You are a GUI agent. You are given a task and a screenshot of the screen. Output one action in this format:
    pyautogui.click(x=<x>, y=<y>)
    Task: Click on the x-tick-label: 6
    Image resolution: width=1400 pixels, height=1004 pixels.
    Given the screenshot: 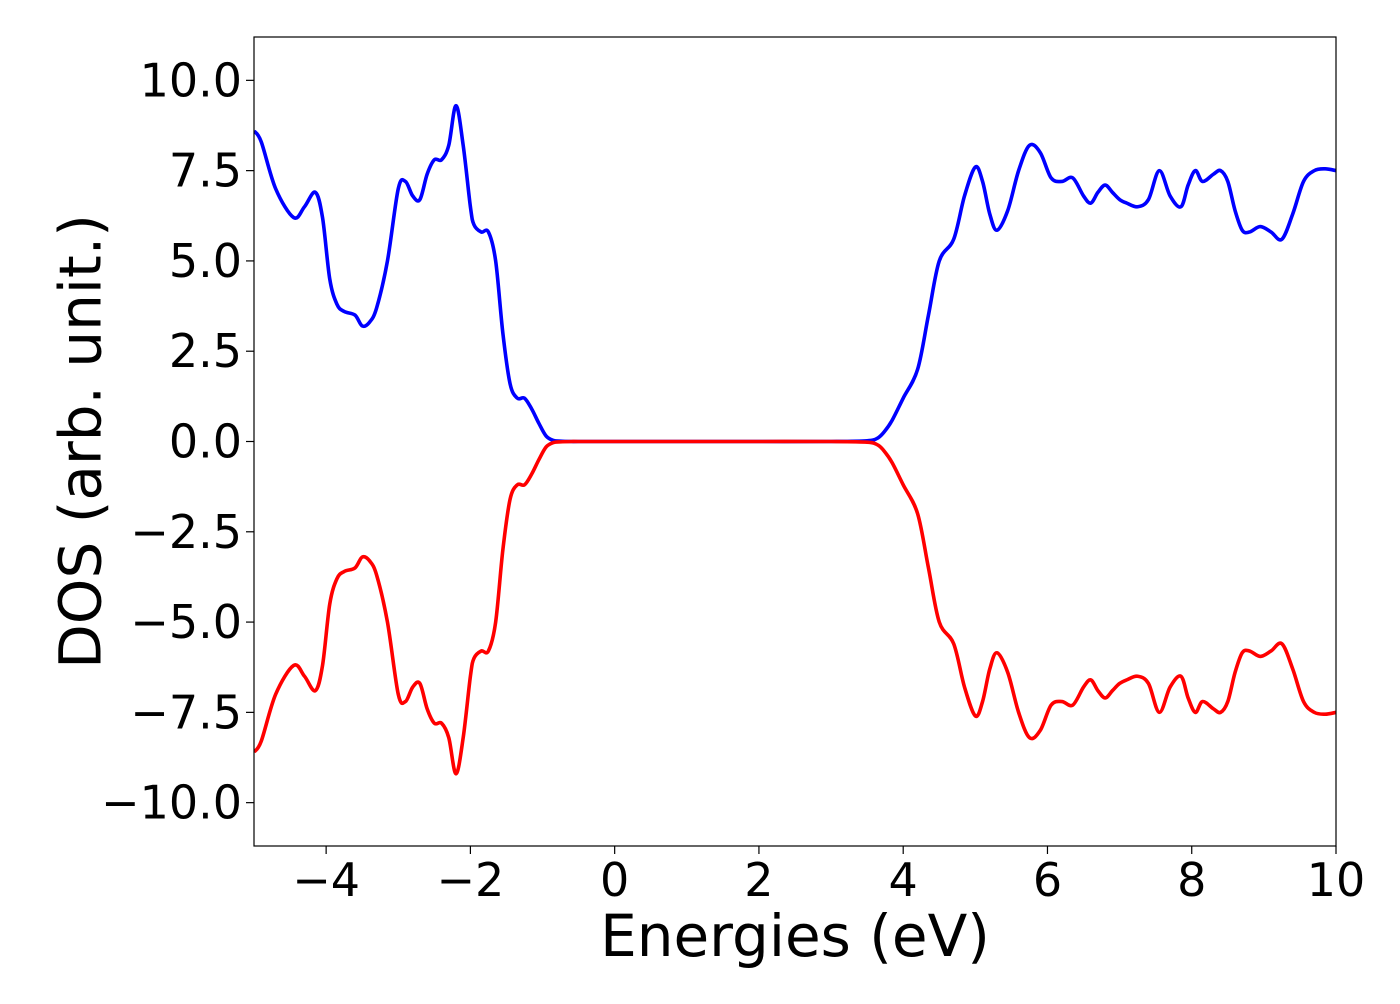 What is the action you would take?
    pyautogui.click(x=1047, y=880)
    